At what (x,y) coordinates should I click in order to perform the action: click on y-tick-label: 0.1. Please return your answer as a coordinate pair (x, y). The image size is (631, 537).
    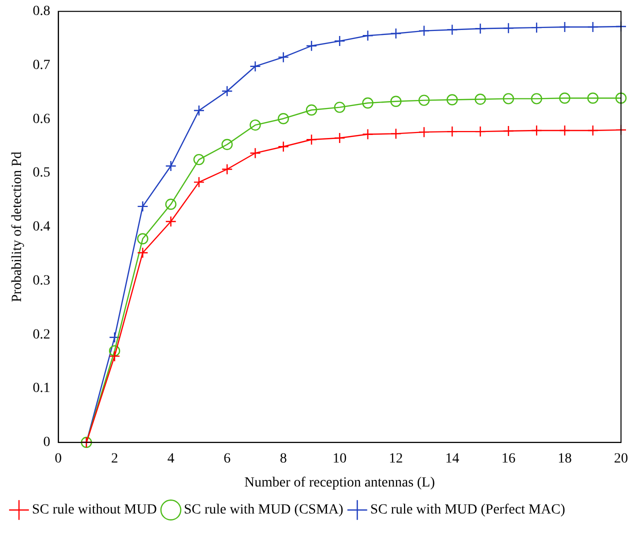
    Looking at the image, I should click on (41, 388).